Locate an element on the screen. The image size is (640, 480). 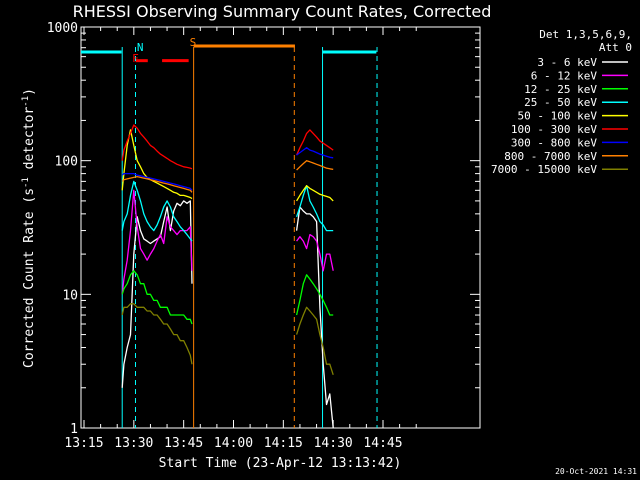
legend-header-line1: Det 1,3,5,6,9, is located at coordinates (585, 34).